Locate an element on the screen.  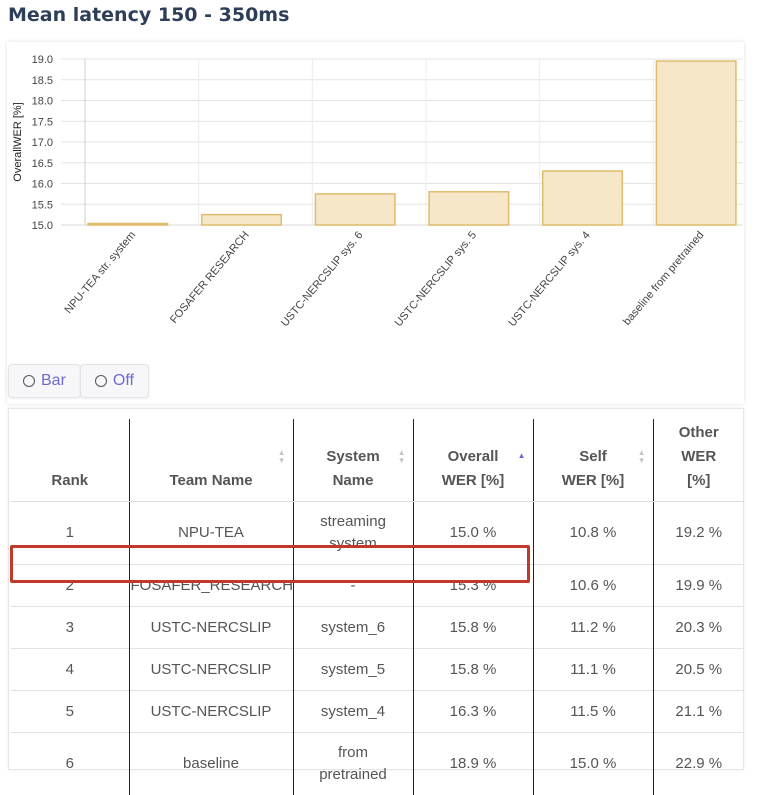
toggle-off-label: Off is located at coordinates (123, 381).